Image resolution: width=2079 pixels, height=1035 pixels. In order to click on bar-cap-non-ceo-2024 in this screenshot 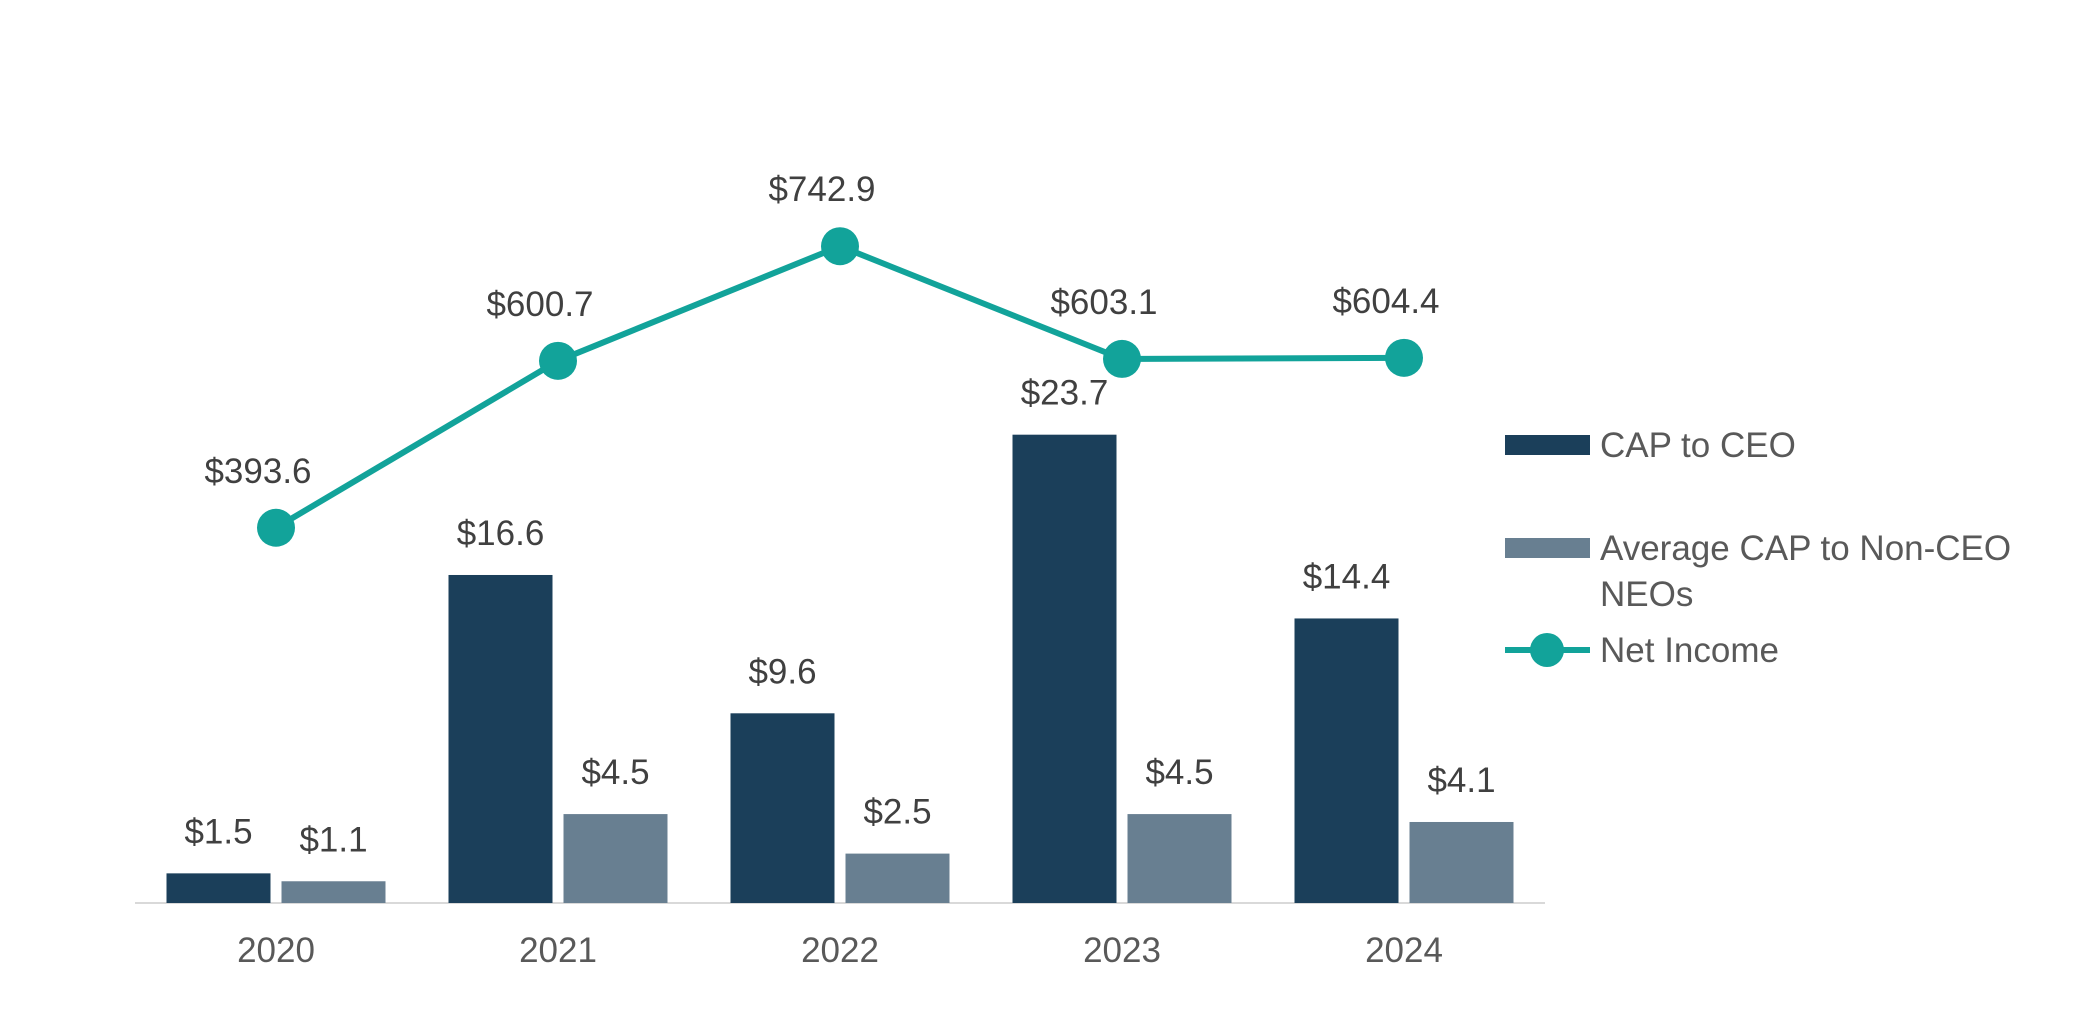, I will do `click(1461, 862)`.